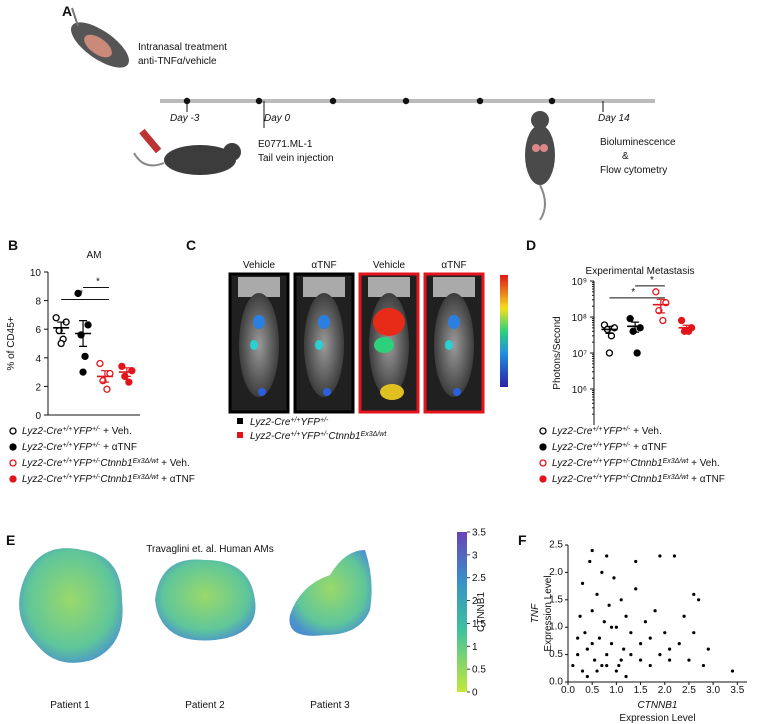 This screenshot has height=724, width=758. Describe the element at coordinates (475, 601) in the screenshot. I see `colorbar-tick-label: 2` at that location.